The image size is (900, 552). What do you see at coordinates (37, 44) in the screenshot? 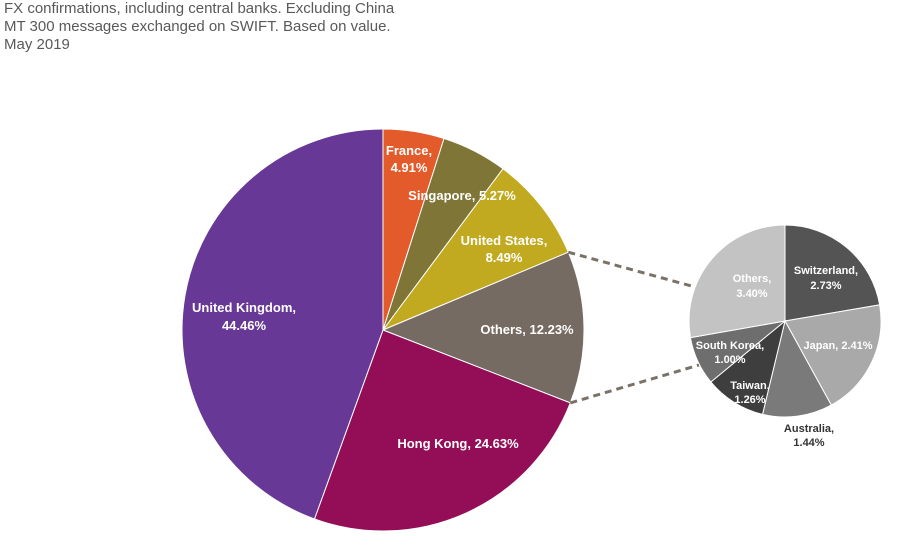
I see `caption-line-3: May 2019` at bounding box center [37, 44].